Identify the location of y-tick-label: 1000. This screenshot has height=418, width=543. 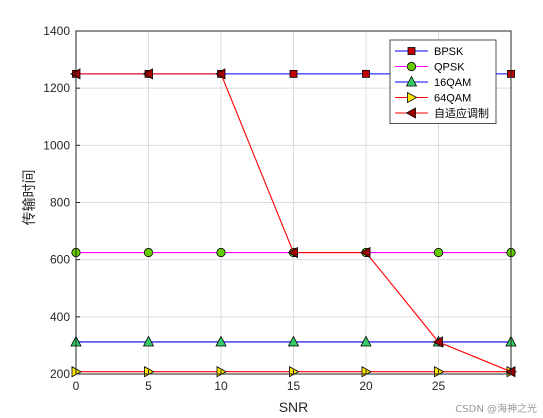
(56, 145).